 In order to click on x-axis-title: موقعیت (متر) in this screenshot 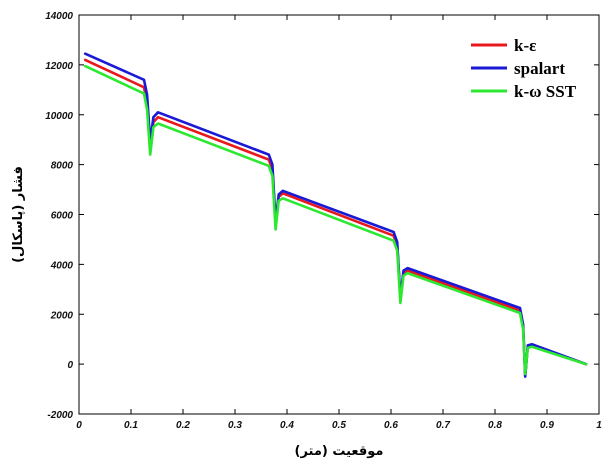, I will do `click(339, 451)`.